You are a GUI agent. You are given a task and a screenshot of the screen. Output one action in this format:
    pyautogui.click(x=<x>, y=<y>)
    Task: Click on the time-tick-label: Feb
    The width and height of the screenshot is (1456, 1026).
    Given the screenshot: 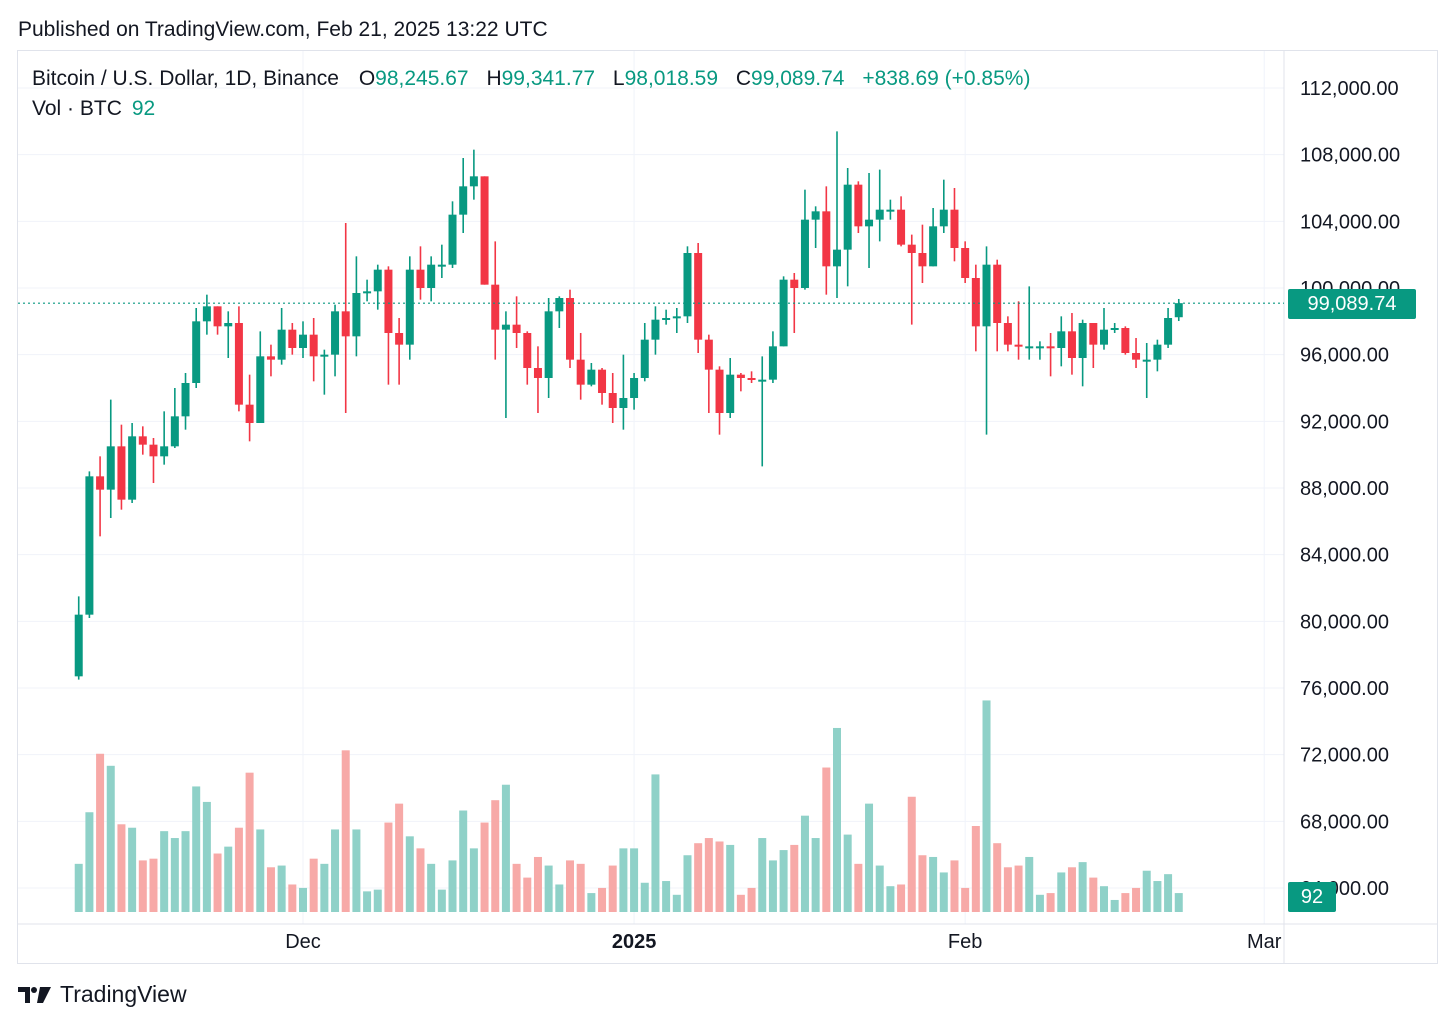 What is the action you would take?
    pyautogui.click(x=965, y=942)
    